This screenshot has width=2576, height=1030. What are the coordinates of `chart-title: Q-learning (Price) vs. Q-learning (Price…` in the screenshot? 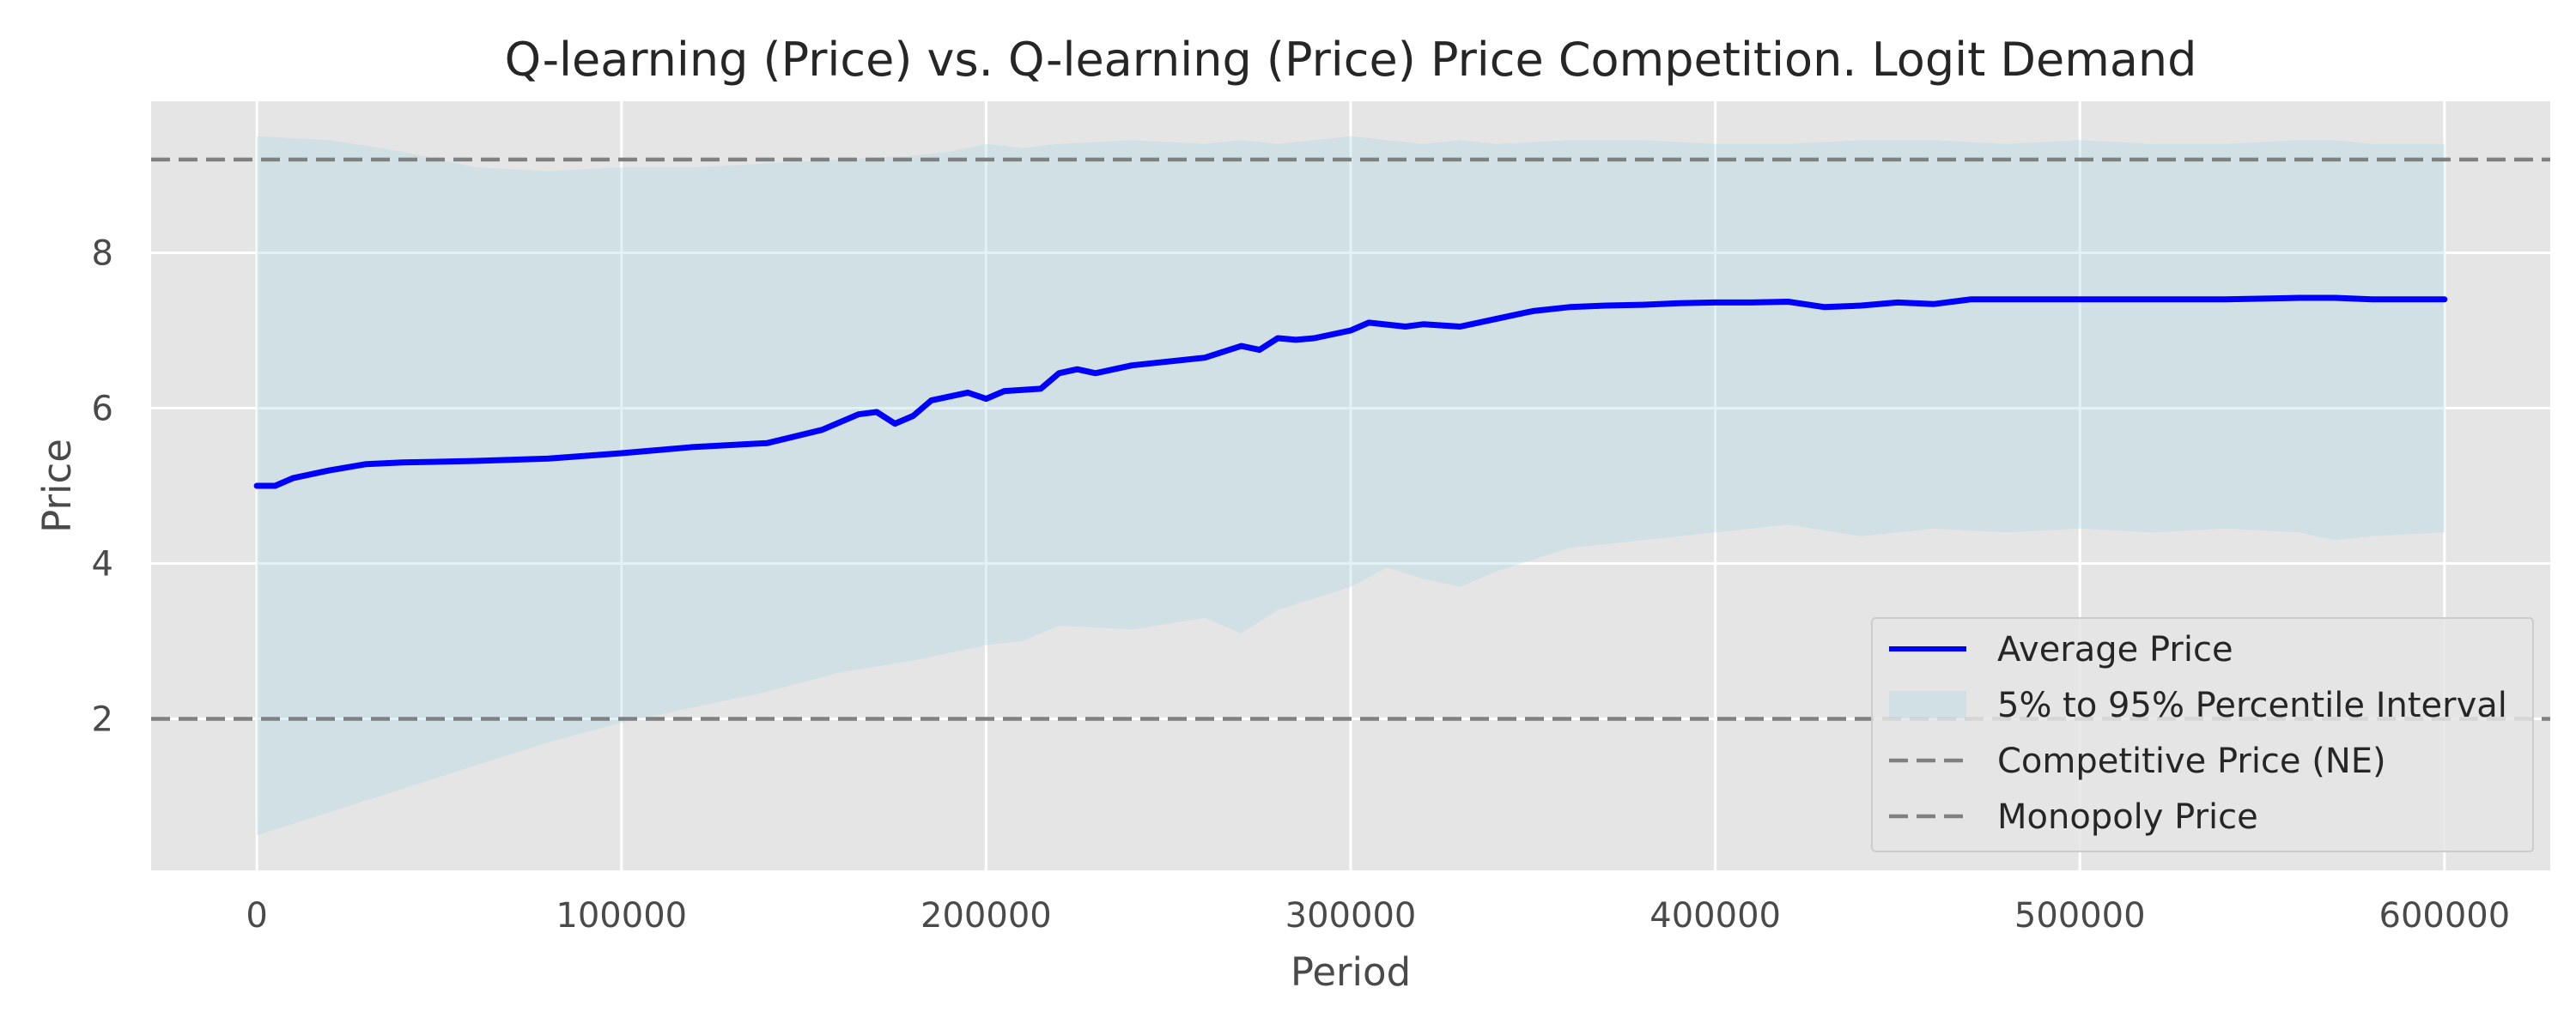 It's located at (1351, 60).